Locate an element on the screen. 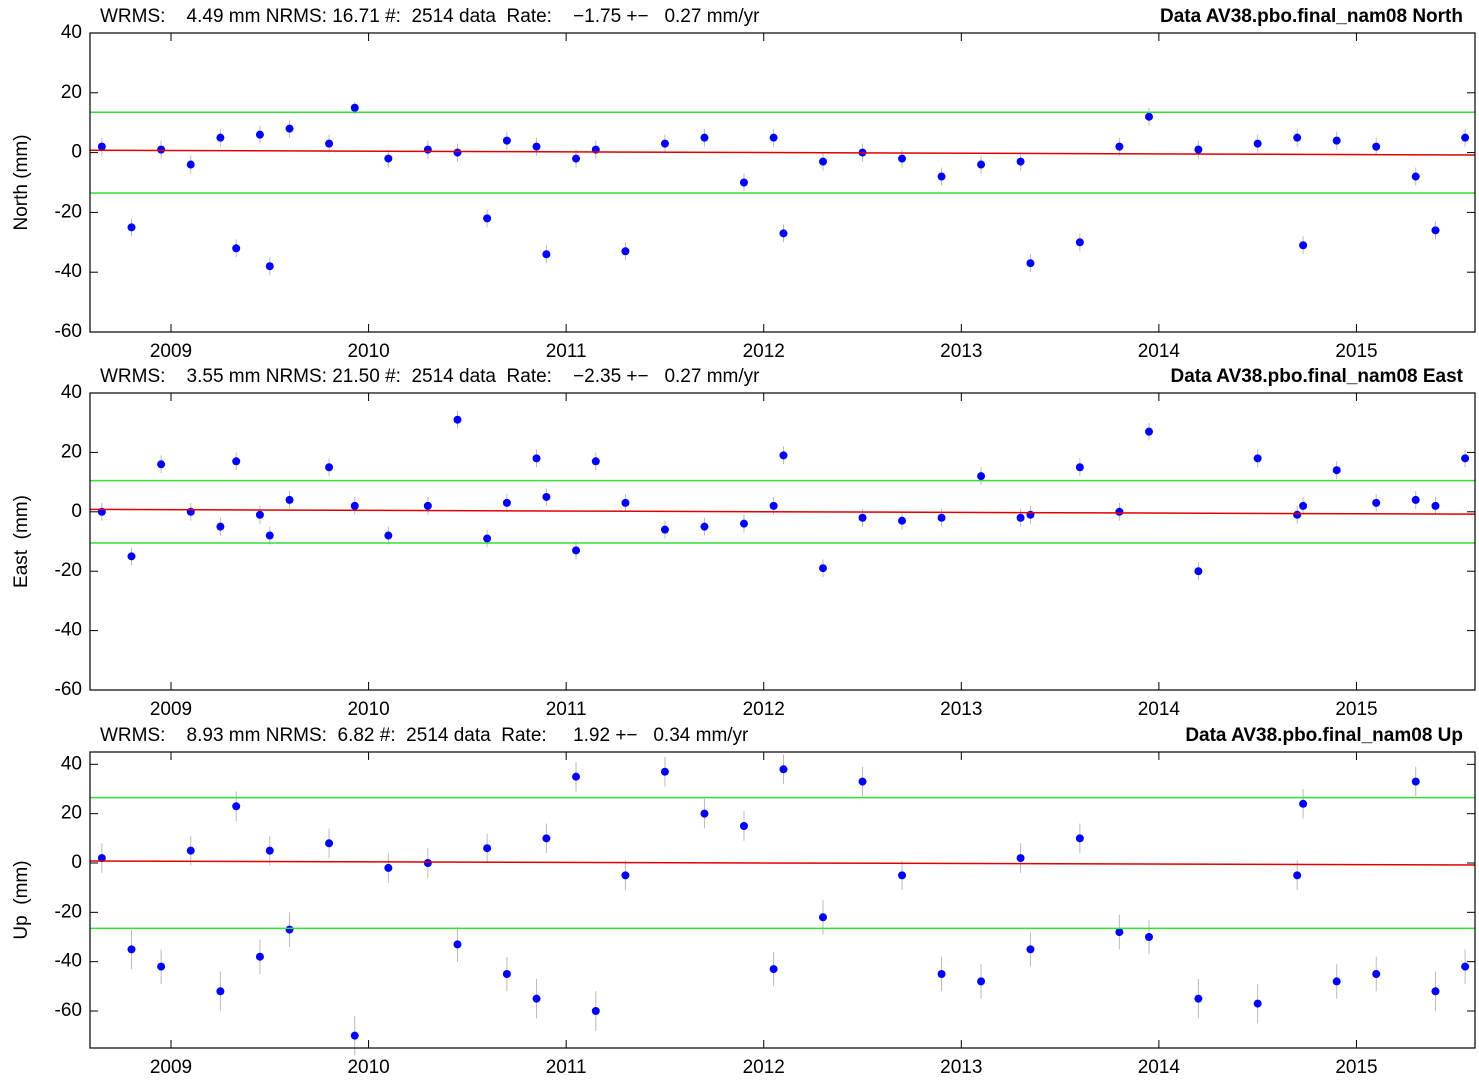  panel-title: Data AV38.pbo.final_nam08 North is located at coordinates (1311, 16).